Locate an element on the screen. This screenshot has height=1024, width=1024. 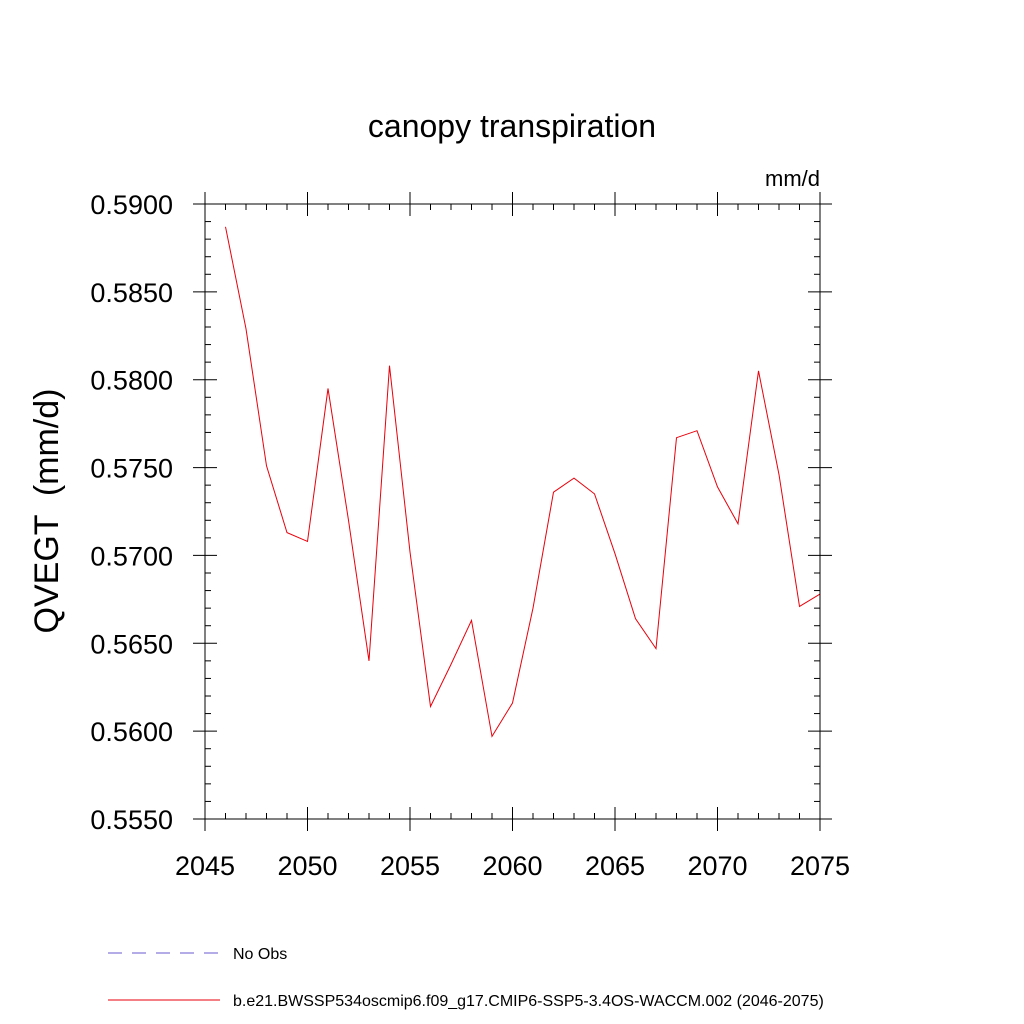
x-tick-label: 2060 is located at coordinates (512, 866).